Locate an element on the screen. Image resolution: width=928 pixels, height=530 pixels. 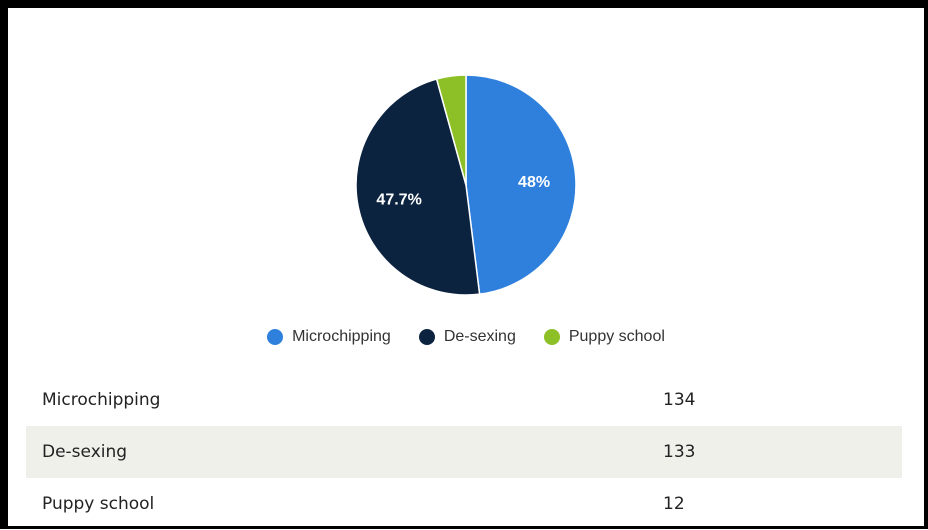
legend-label: De-sexing is located at coordinates (479, 336).